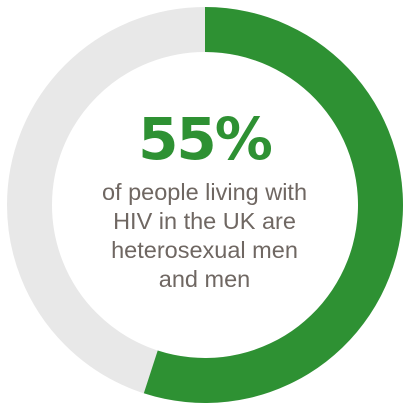 The height and width of the screenshot is (405, 403). Describe the element at coordinates (204, 192) in the screenshot. I see `caption-line-1: of people living with` at that location.